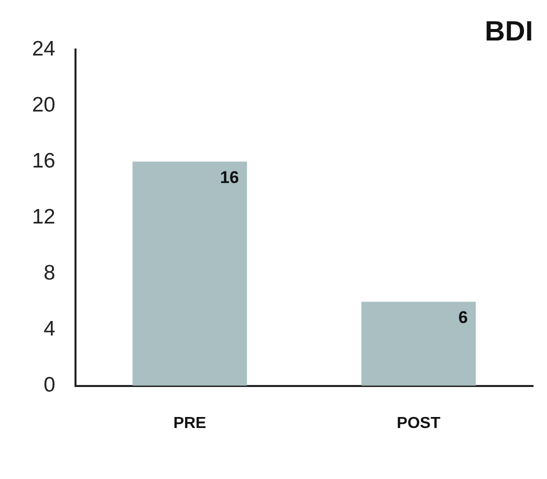 The width and height of the screenshot is (547, 479). I want to click on data-label: 16, so click(229, 177).